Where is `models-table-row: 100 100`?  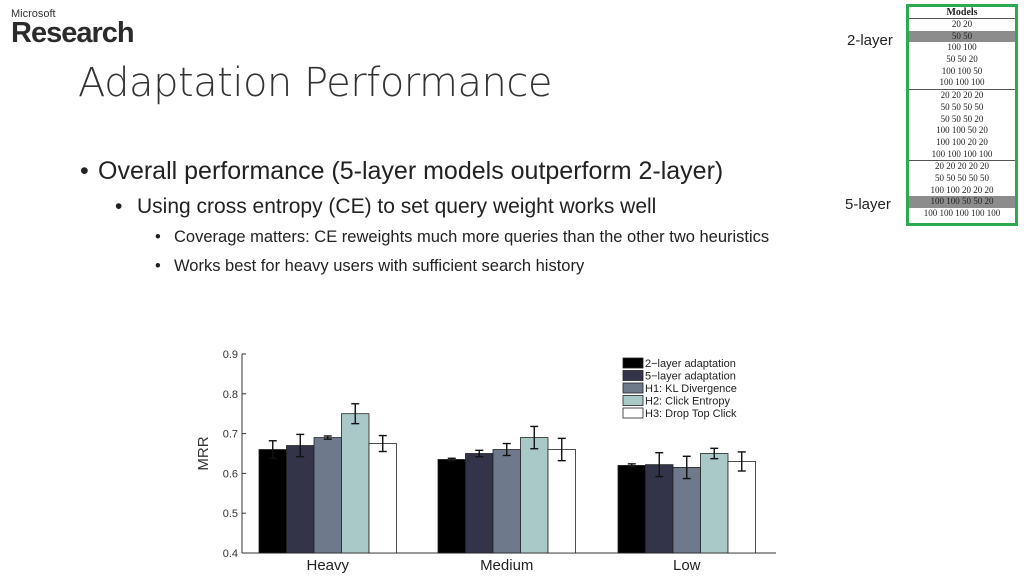
models-table-row: 100 100 is located at coordinates (962, 47).